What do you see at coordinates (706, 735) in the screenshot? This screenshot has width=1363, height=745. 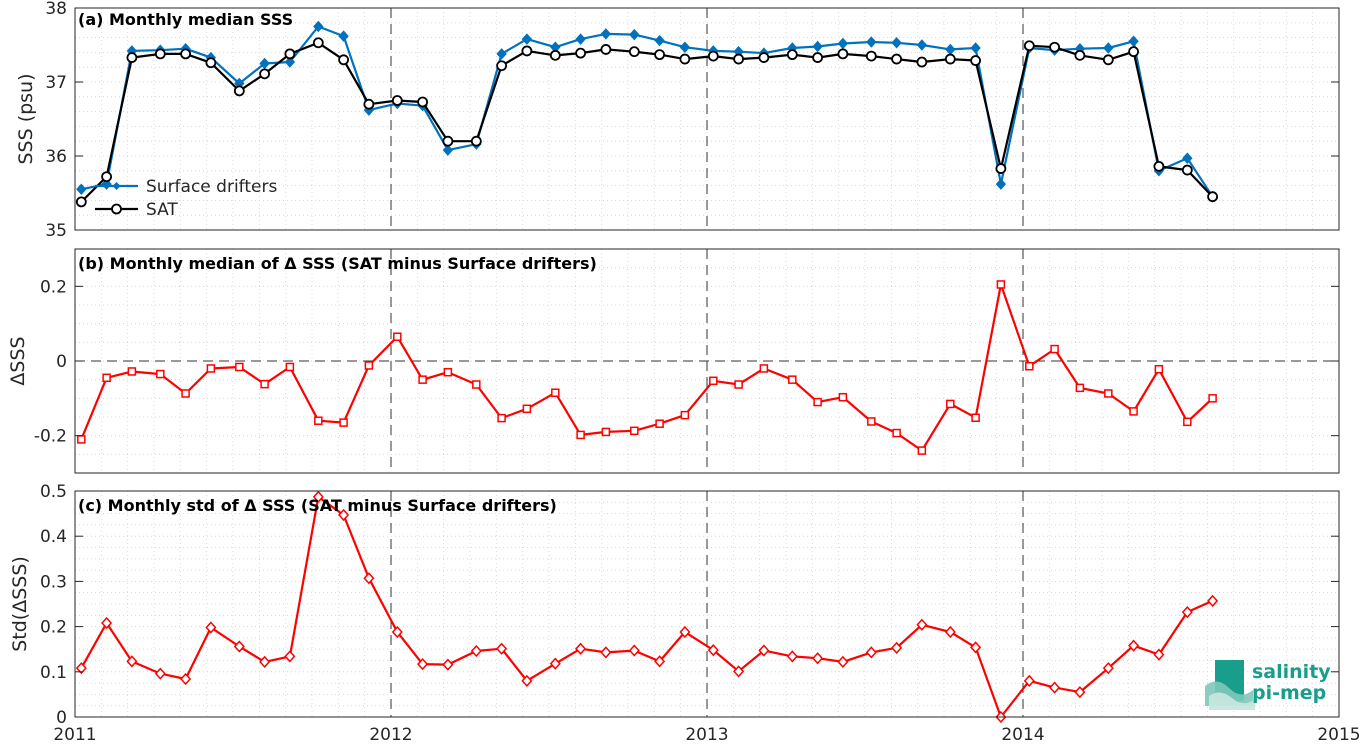 I see `x-tick-label: 2013` at bounding box center [706, 735].